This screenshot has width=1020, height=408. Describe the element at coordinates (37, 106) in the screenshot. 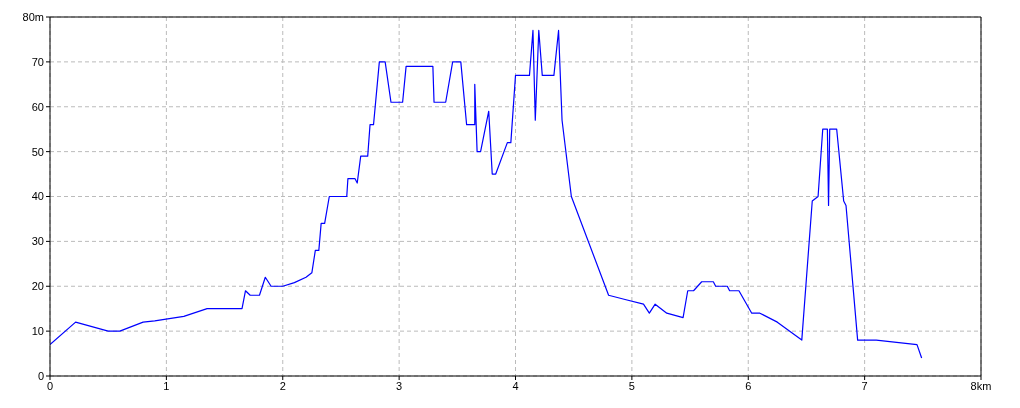

I see `y-tick-label: 60` at that location.